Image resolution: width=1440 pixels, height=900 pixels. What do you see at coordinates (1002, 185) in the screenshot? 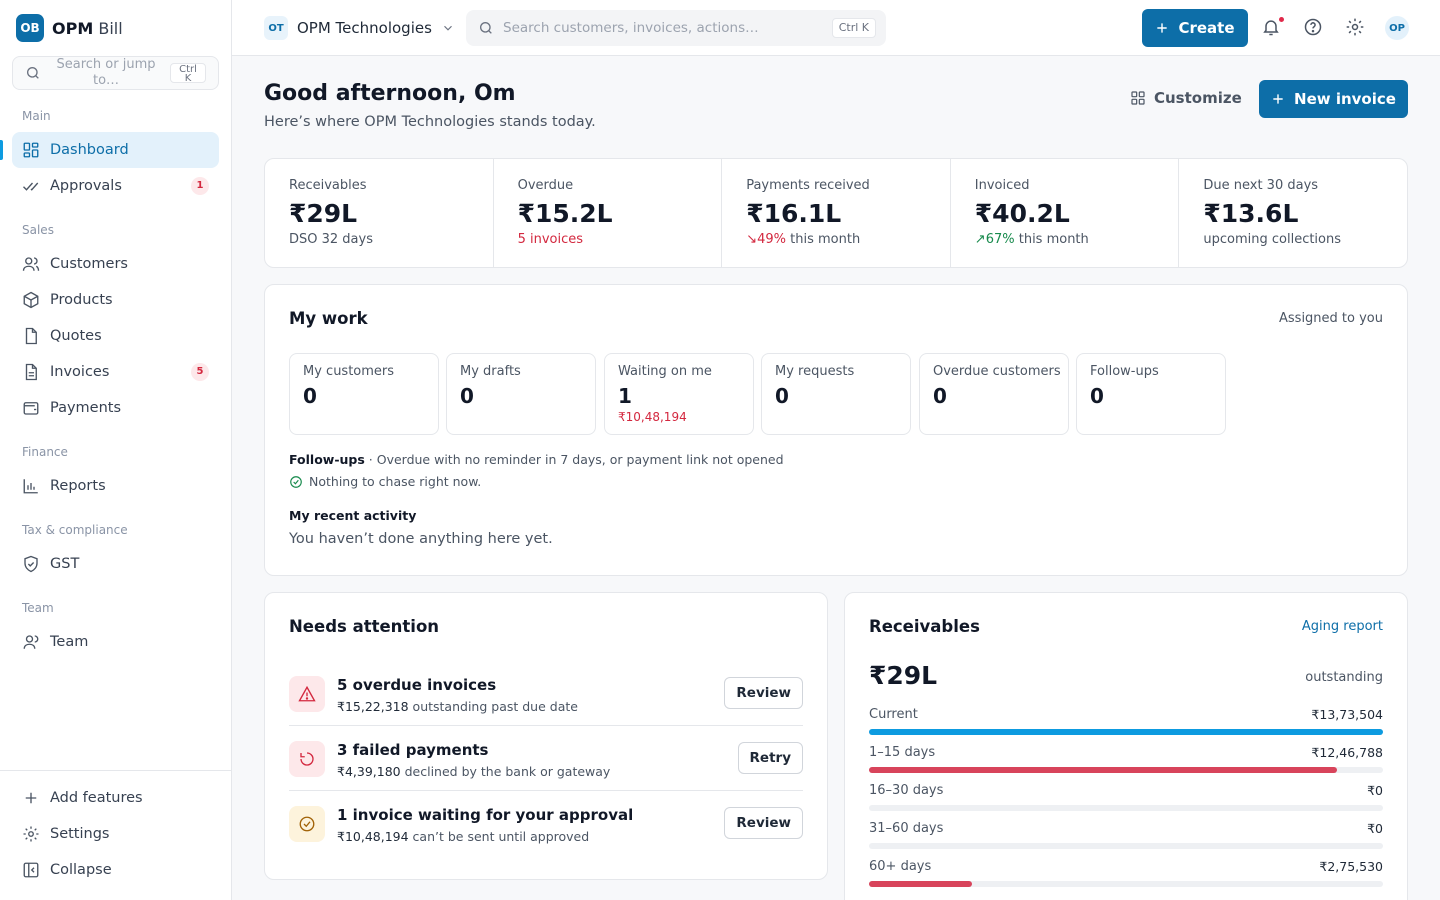
I see `kpi-label: Invoiced` at bounding box center [1002, 185].